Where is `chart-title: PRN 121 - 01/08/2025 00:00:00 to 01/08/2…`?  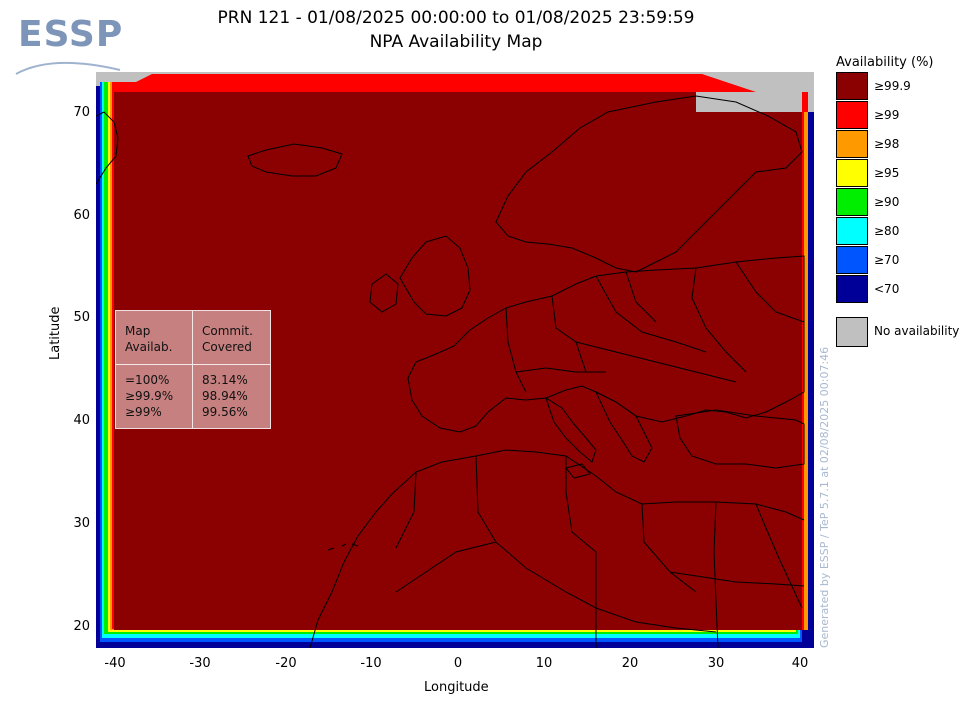 chart-title: PRN 121 - 01/08/2025 00:00:00 to 01/08/2… is located at coordinates (456, 18).